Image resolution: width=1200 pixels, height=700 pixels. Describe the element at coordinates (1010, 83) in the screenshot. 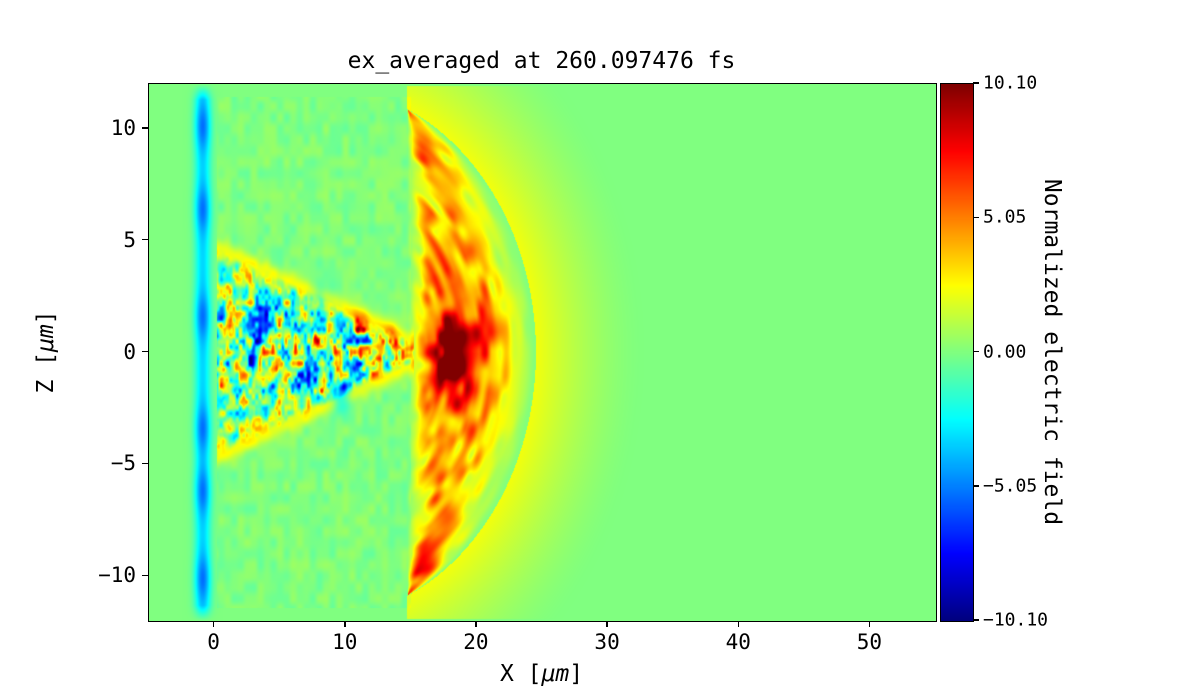

I see `colorbar-tick-label: 10.10` at that location.